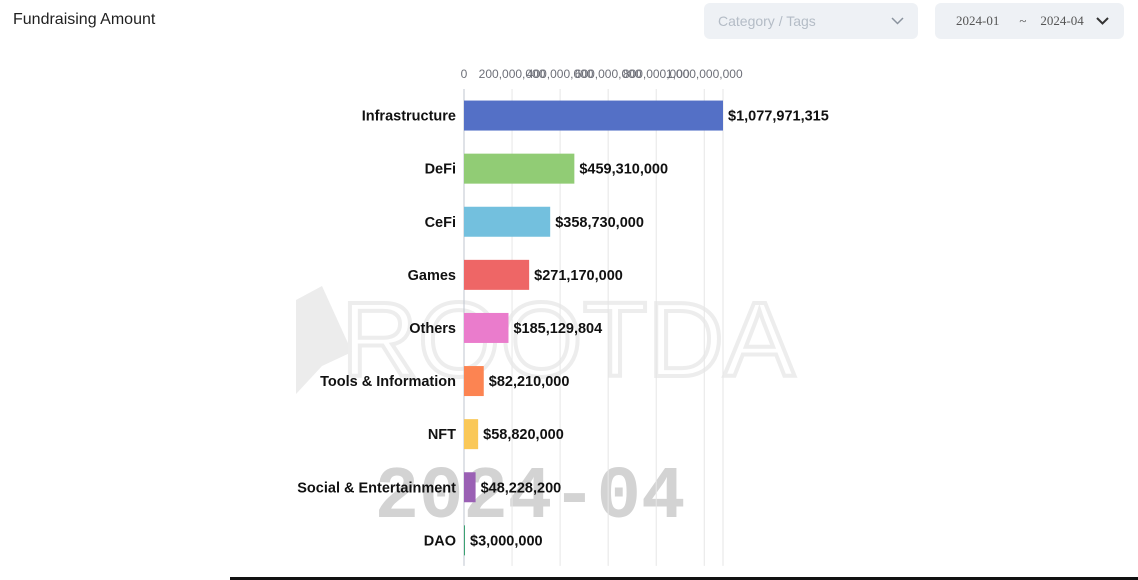 The width and height of the screenshot is (1138, 580). Describe the element at coordinates (568, 340) in the screenshot. I see `watermark-brand: ROOTDA` at that location.